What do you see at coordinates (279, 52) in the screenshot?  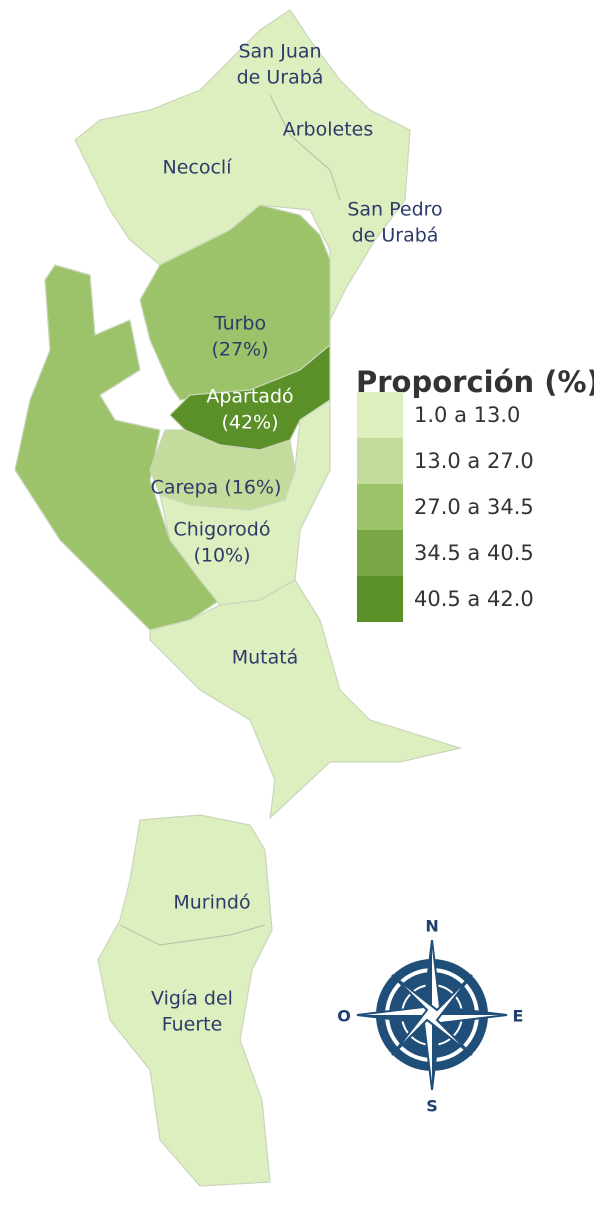 I see `region-label: San Juan` at bounding box center [279, 52].